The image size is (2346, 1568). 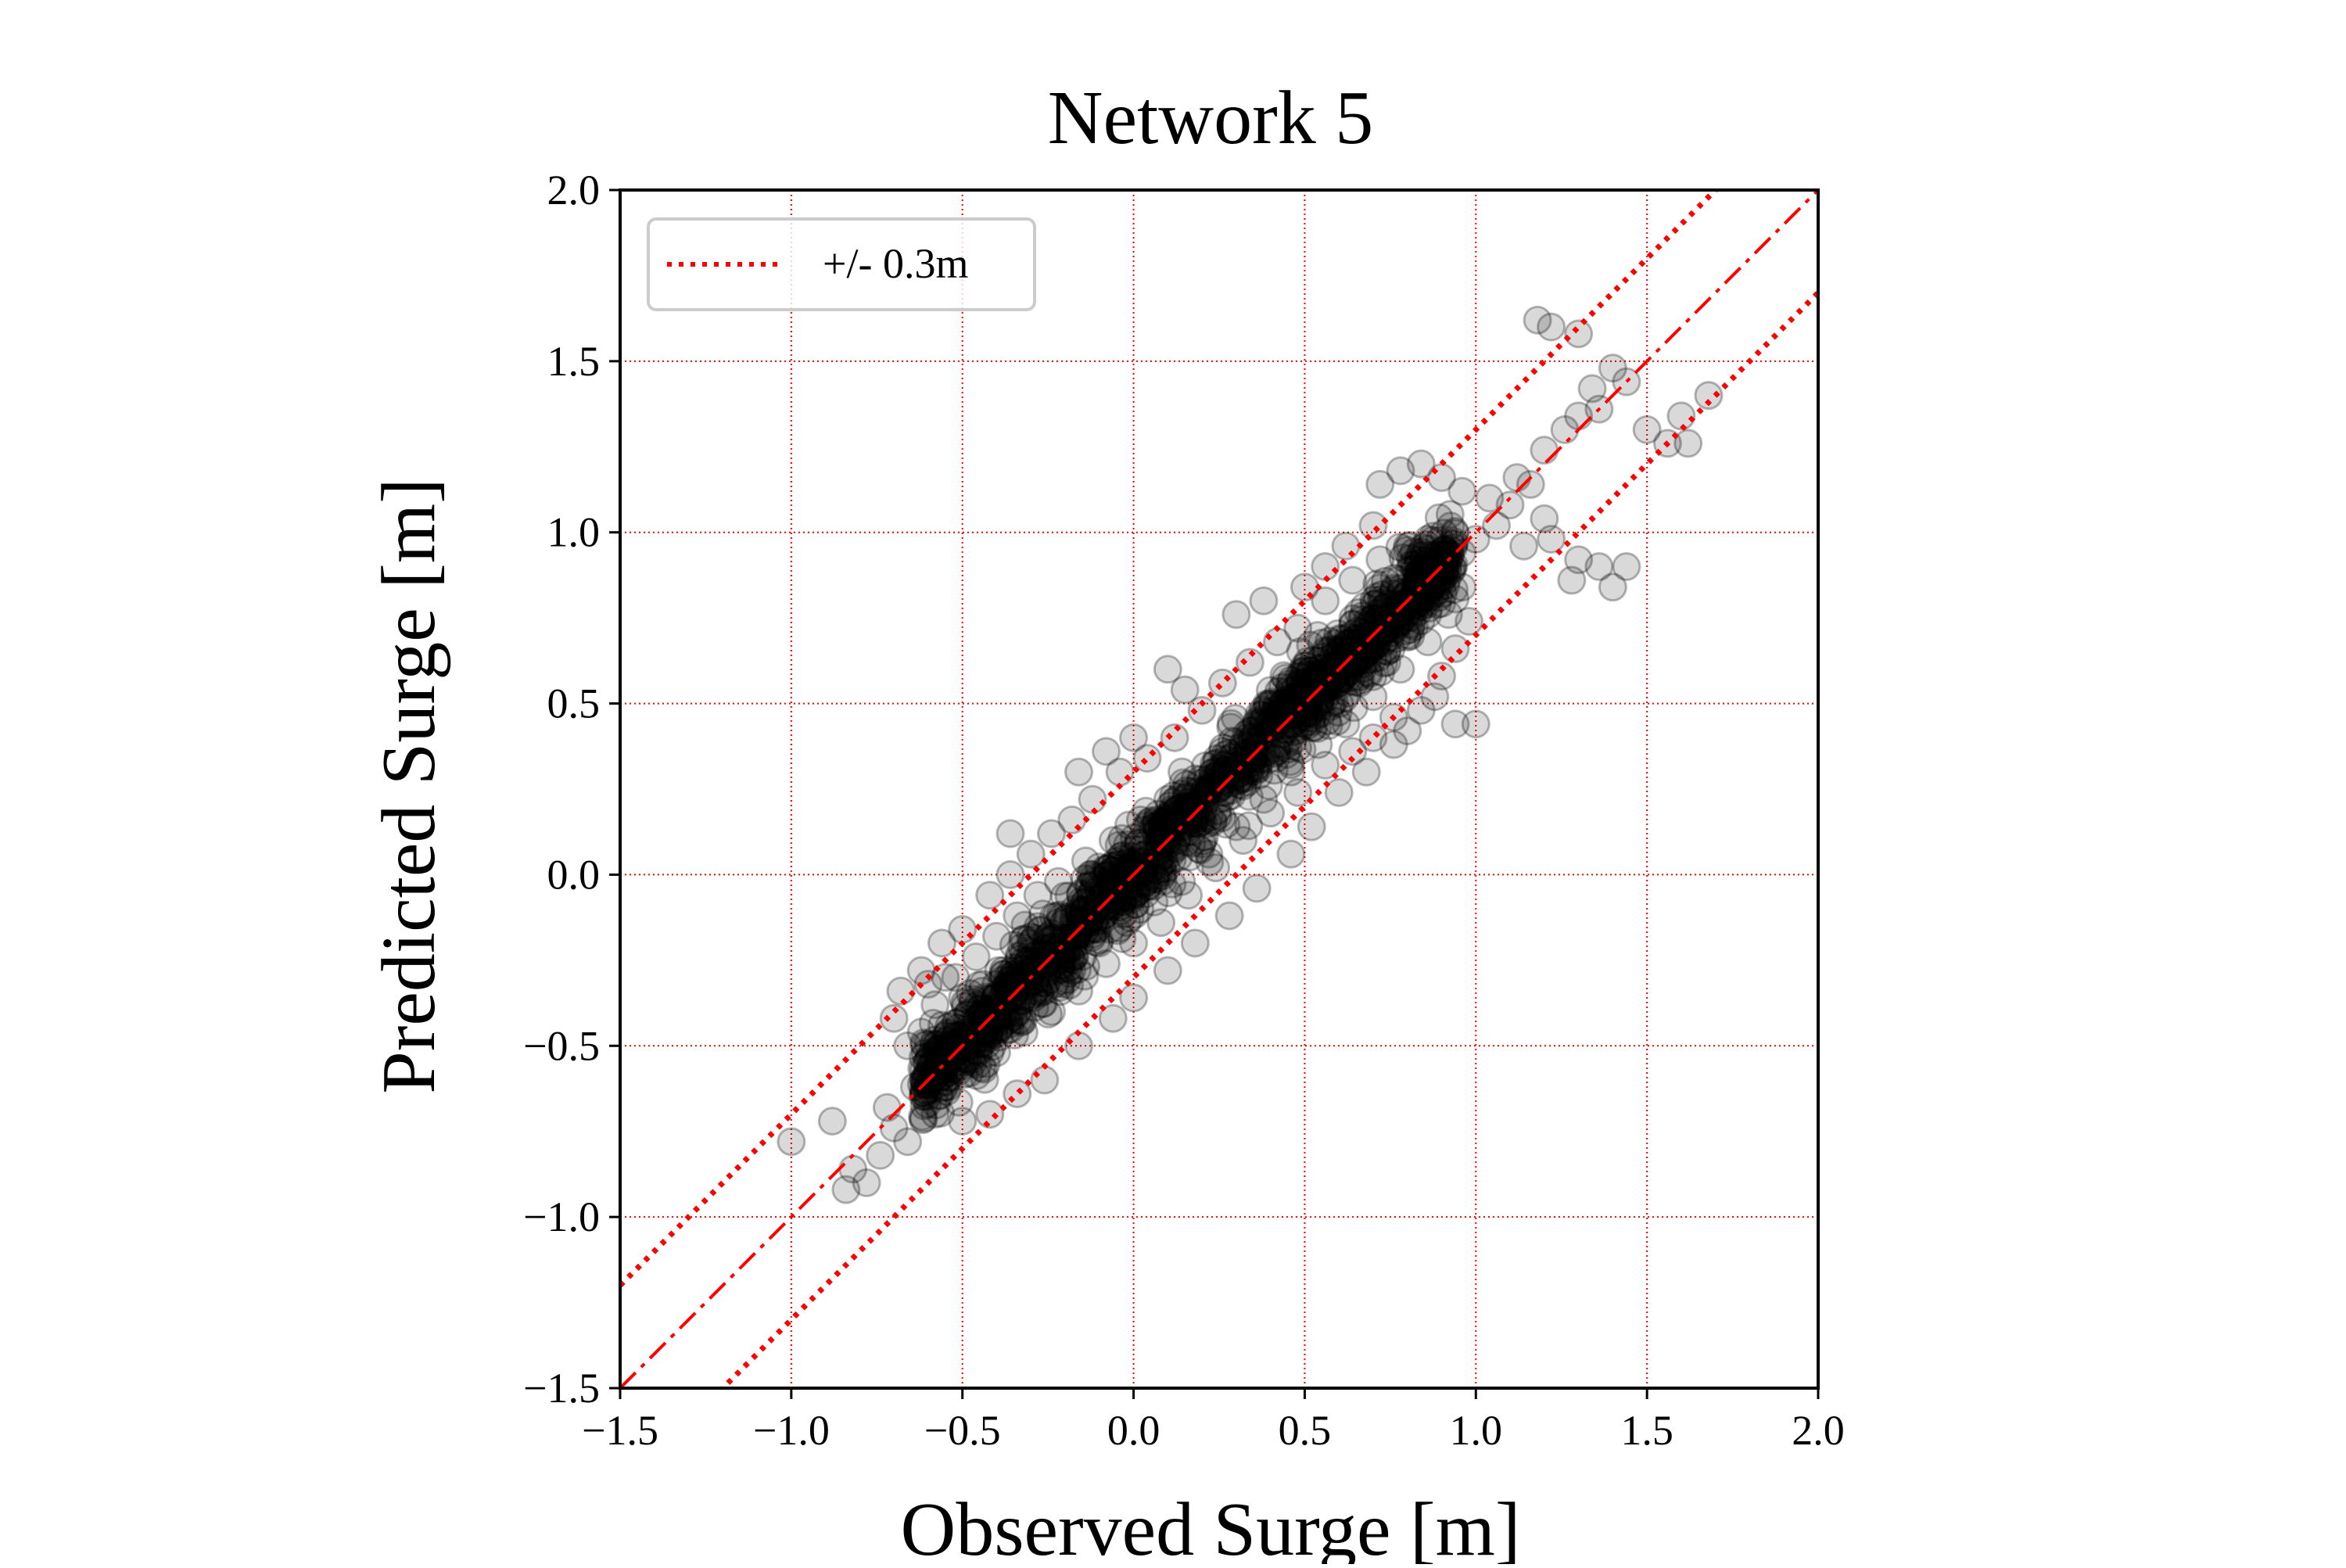 What do you see at coordinates (962, 1430) in the screenshot?
I see `x-tick-label-2: −0.5` at bounding box center [962, 1430].